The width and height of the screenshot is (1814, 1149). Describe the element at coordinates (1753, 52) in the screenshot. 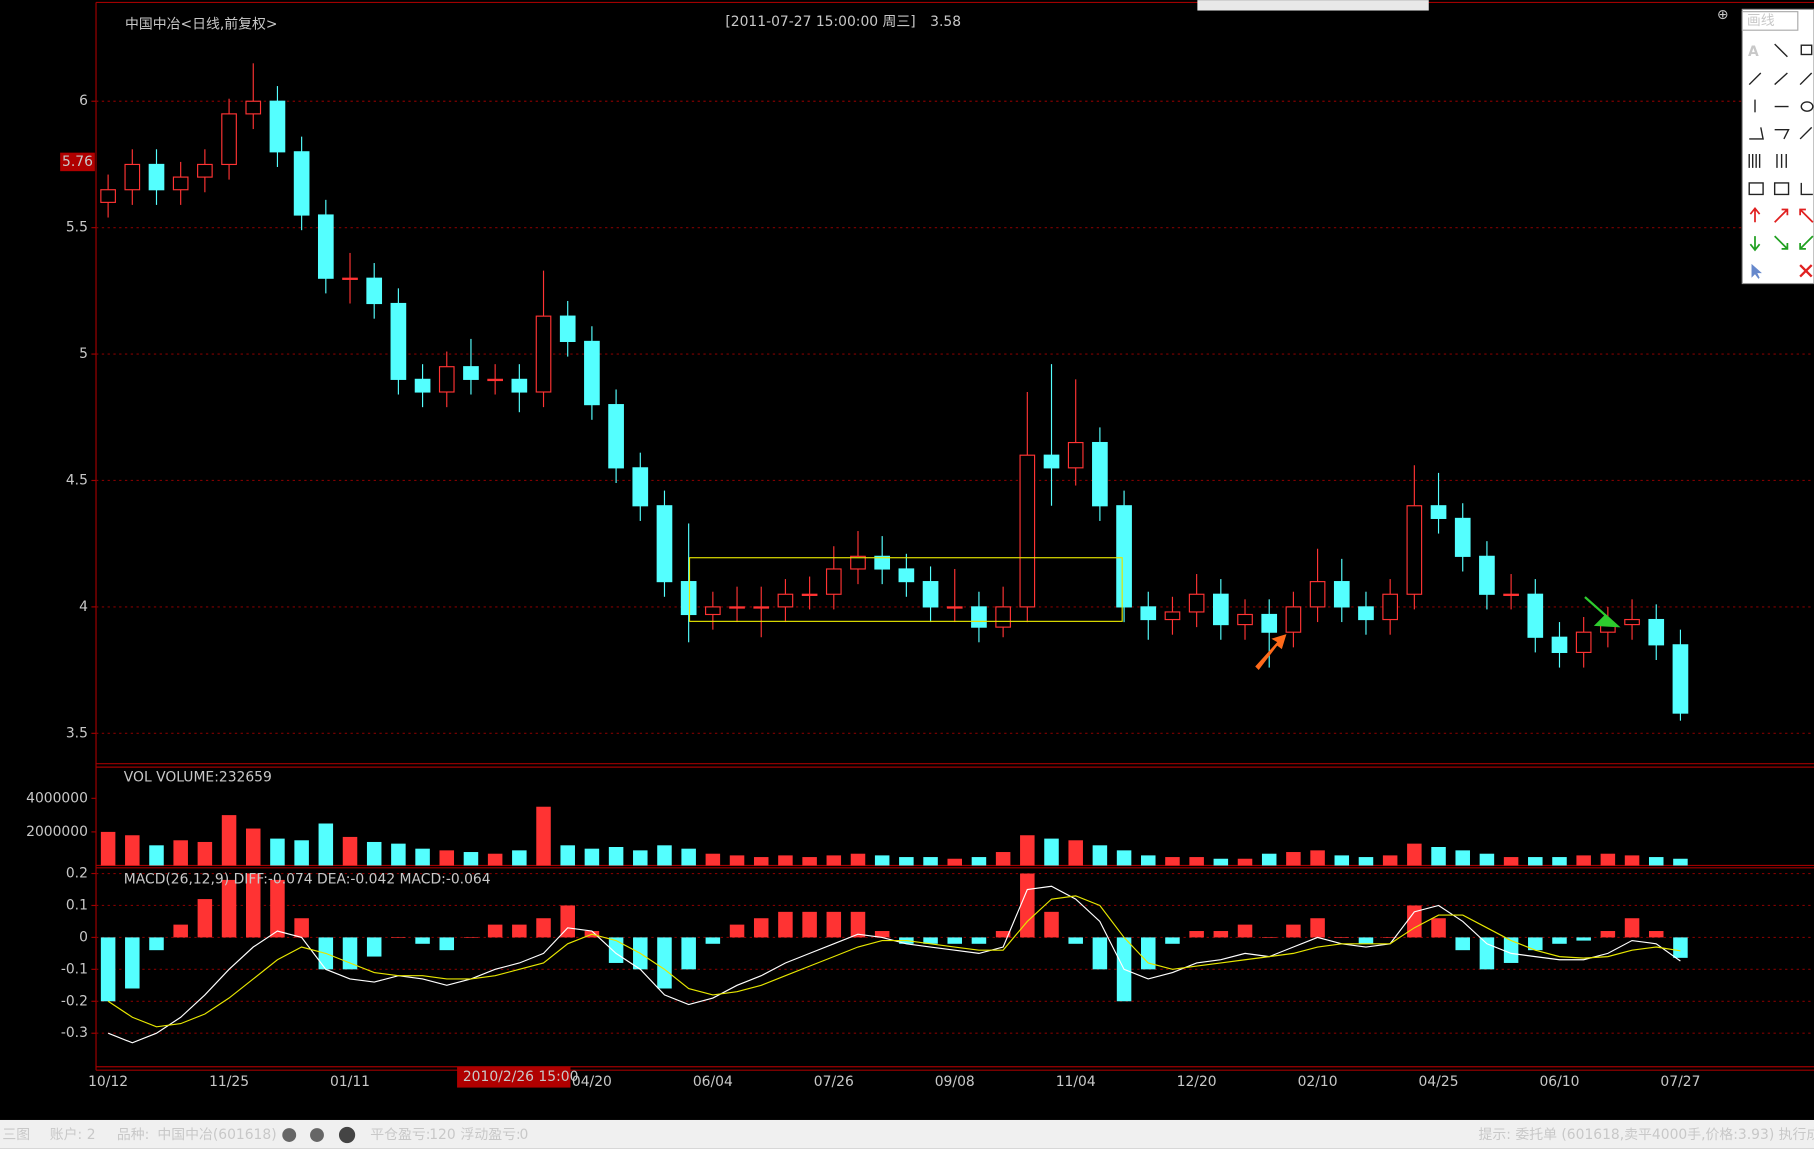

I see `tool-text-icon: A` at that location.